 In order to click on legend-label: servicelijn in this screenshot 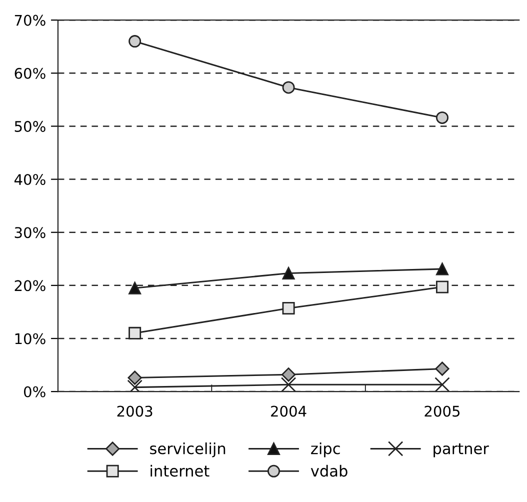, I will do `click(188, 450)`.